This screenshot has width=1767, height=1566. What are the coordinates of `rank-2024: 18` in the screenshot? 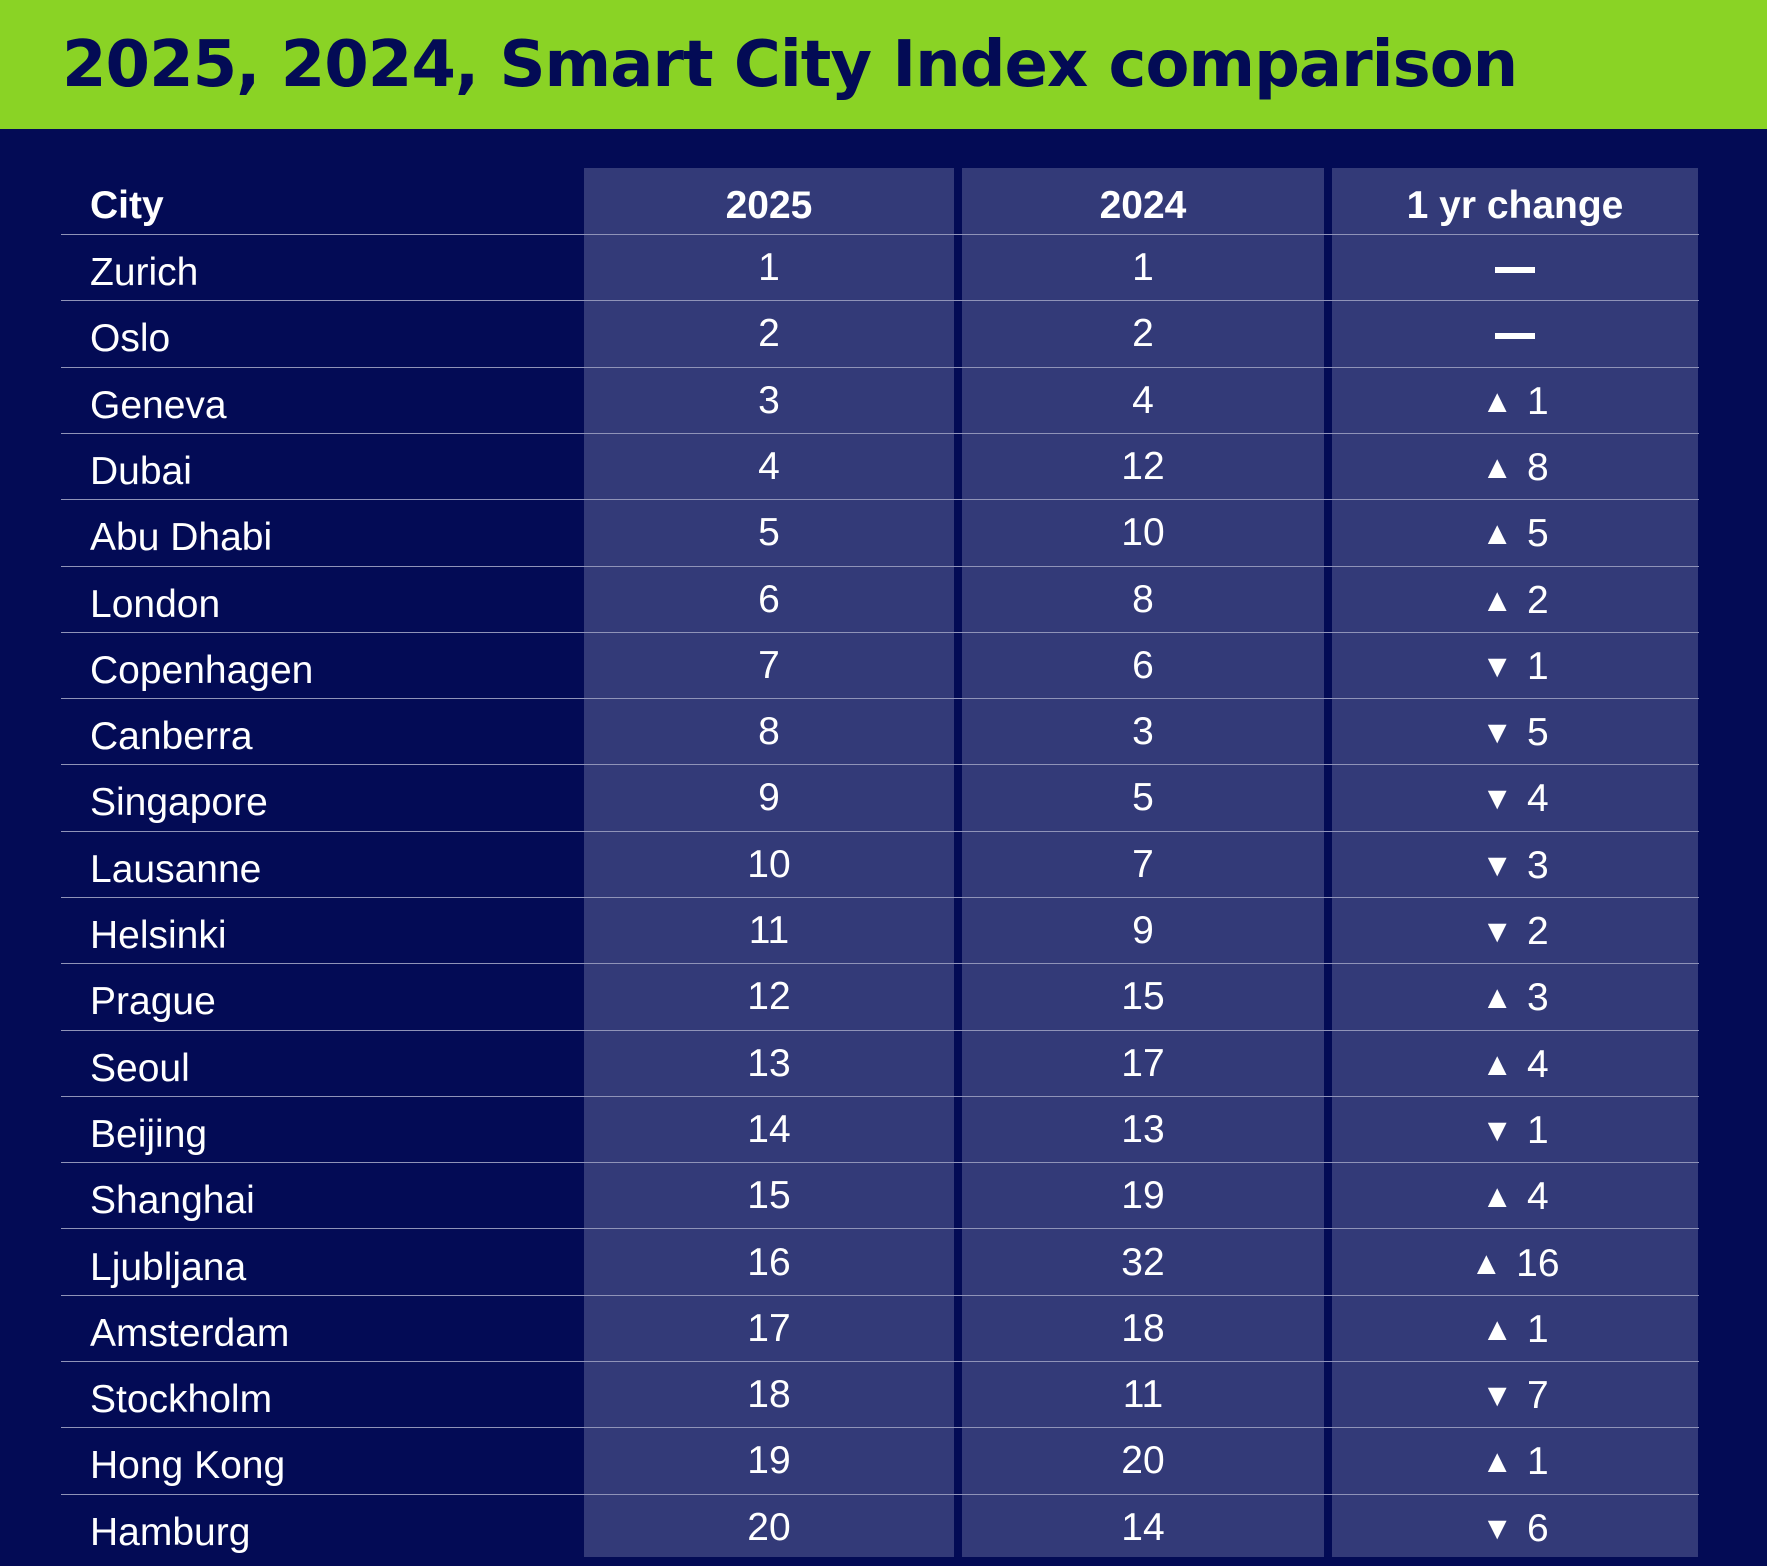 It's located at (1143, 1328).